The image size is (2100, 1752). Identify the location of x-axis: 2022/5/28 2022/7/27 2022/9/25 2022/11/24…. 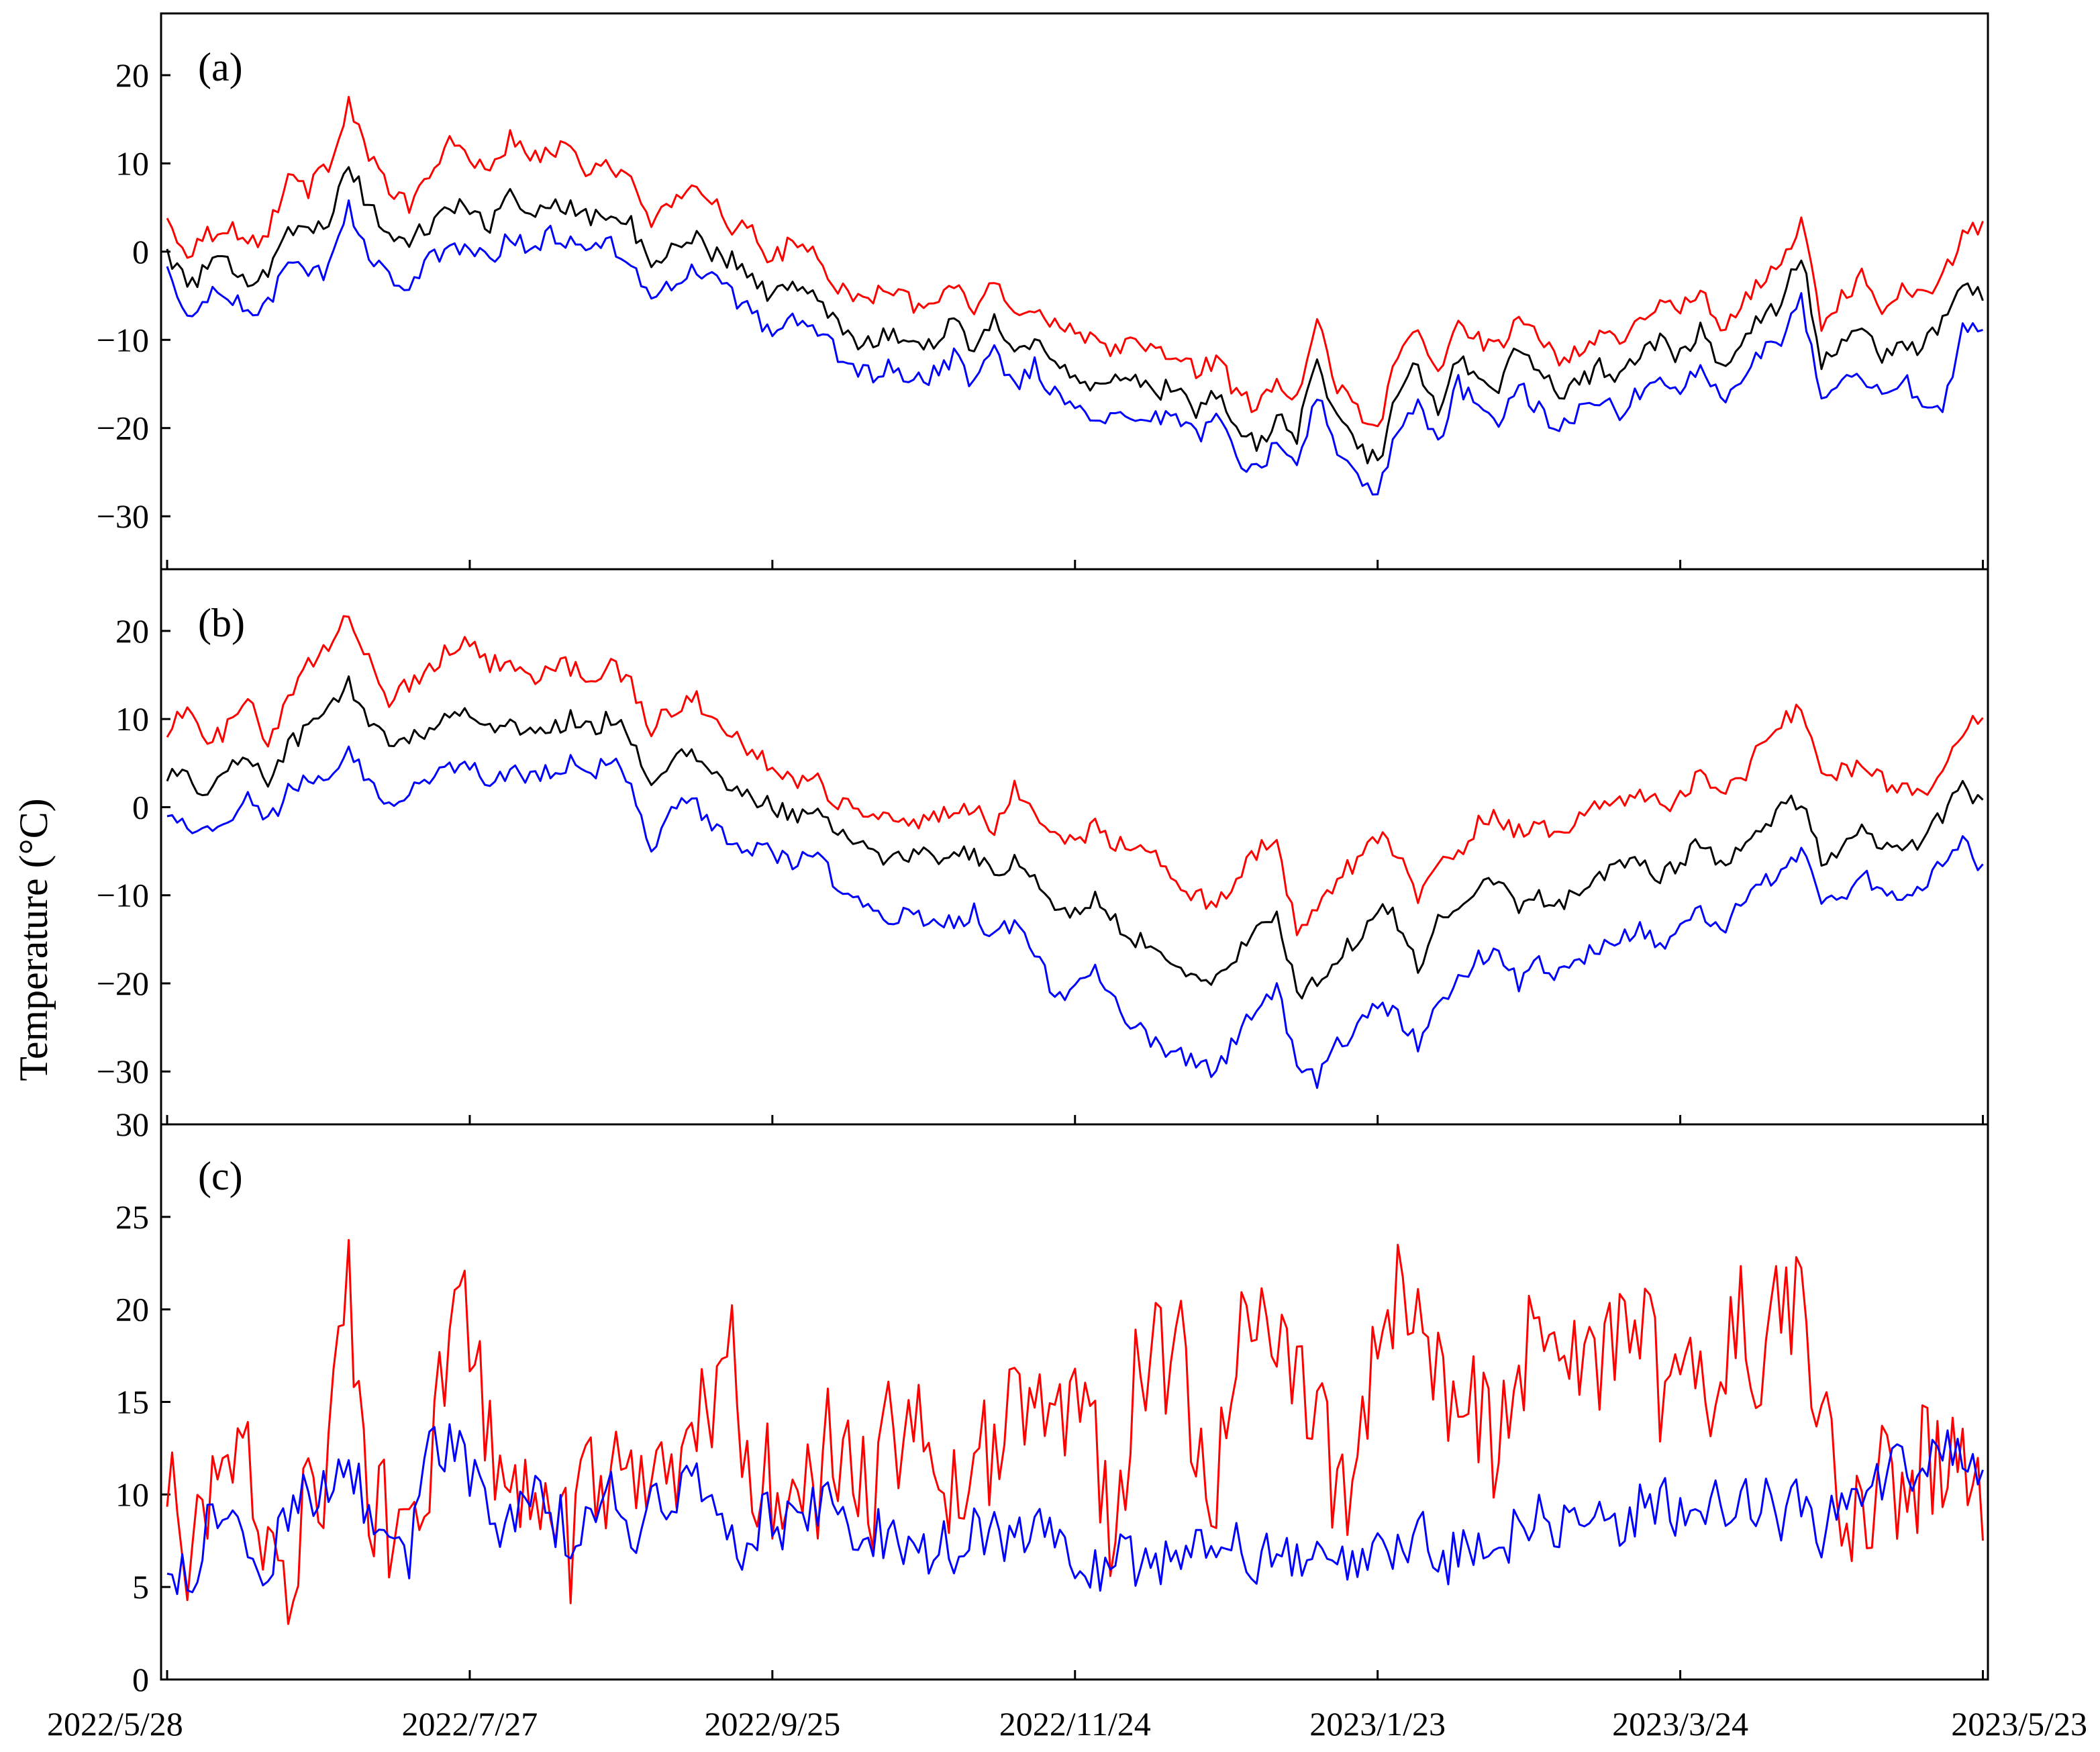
(1067, 1724).